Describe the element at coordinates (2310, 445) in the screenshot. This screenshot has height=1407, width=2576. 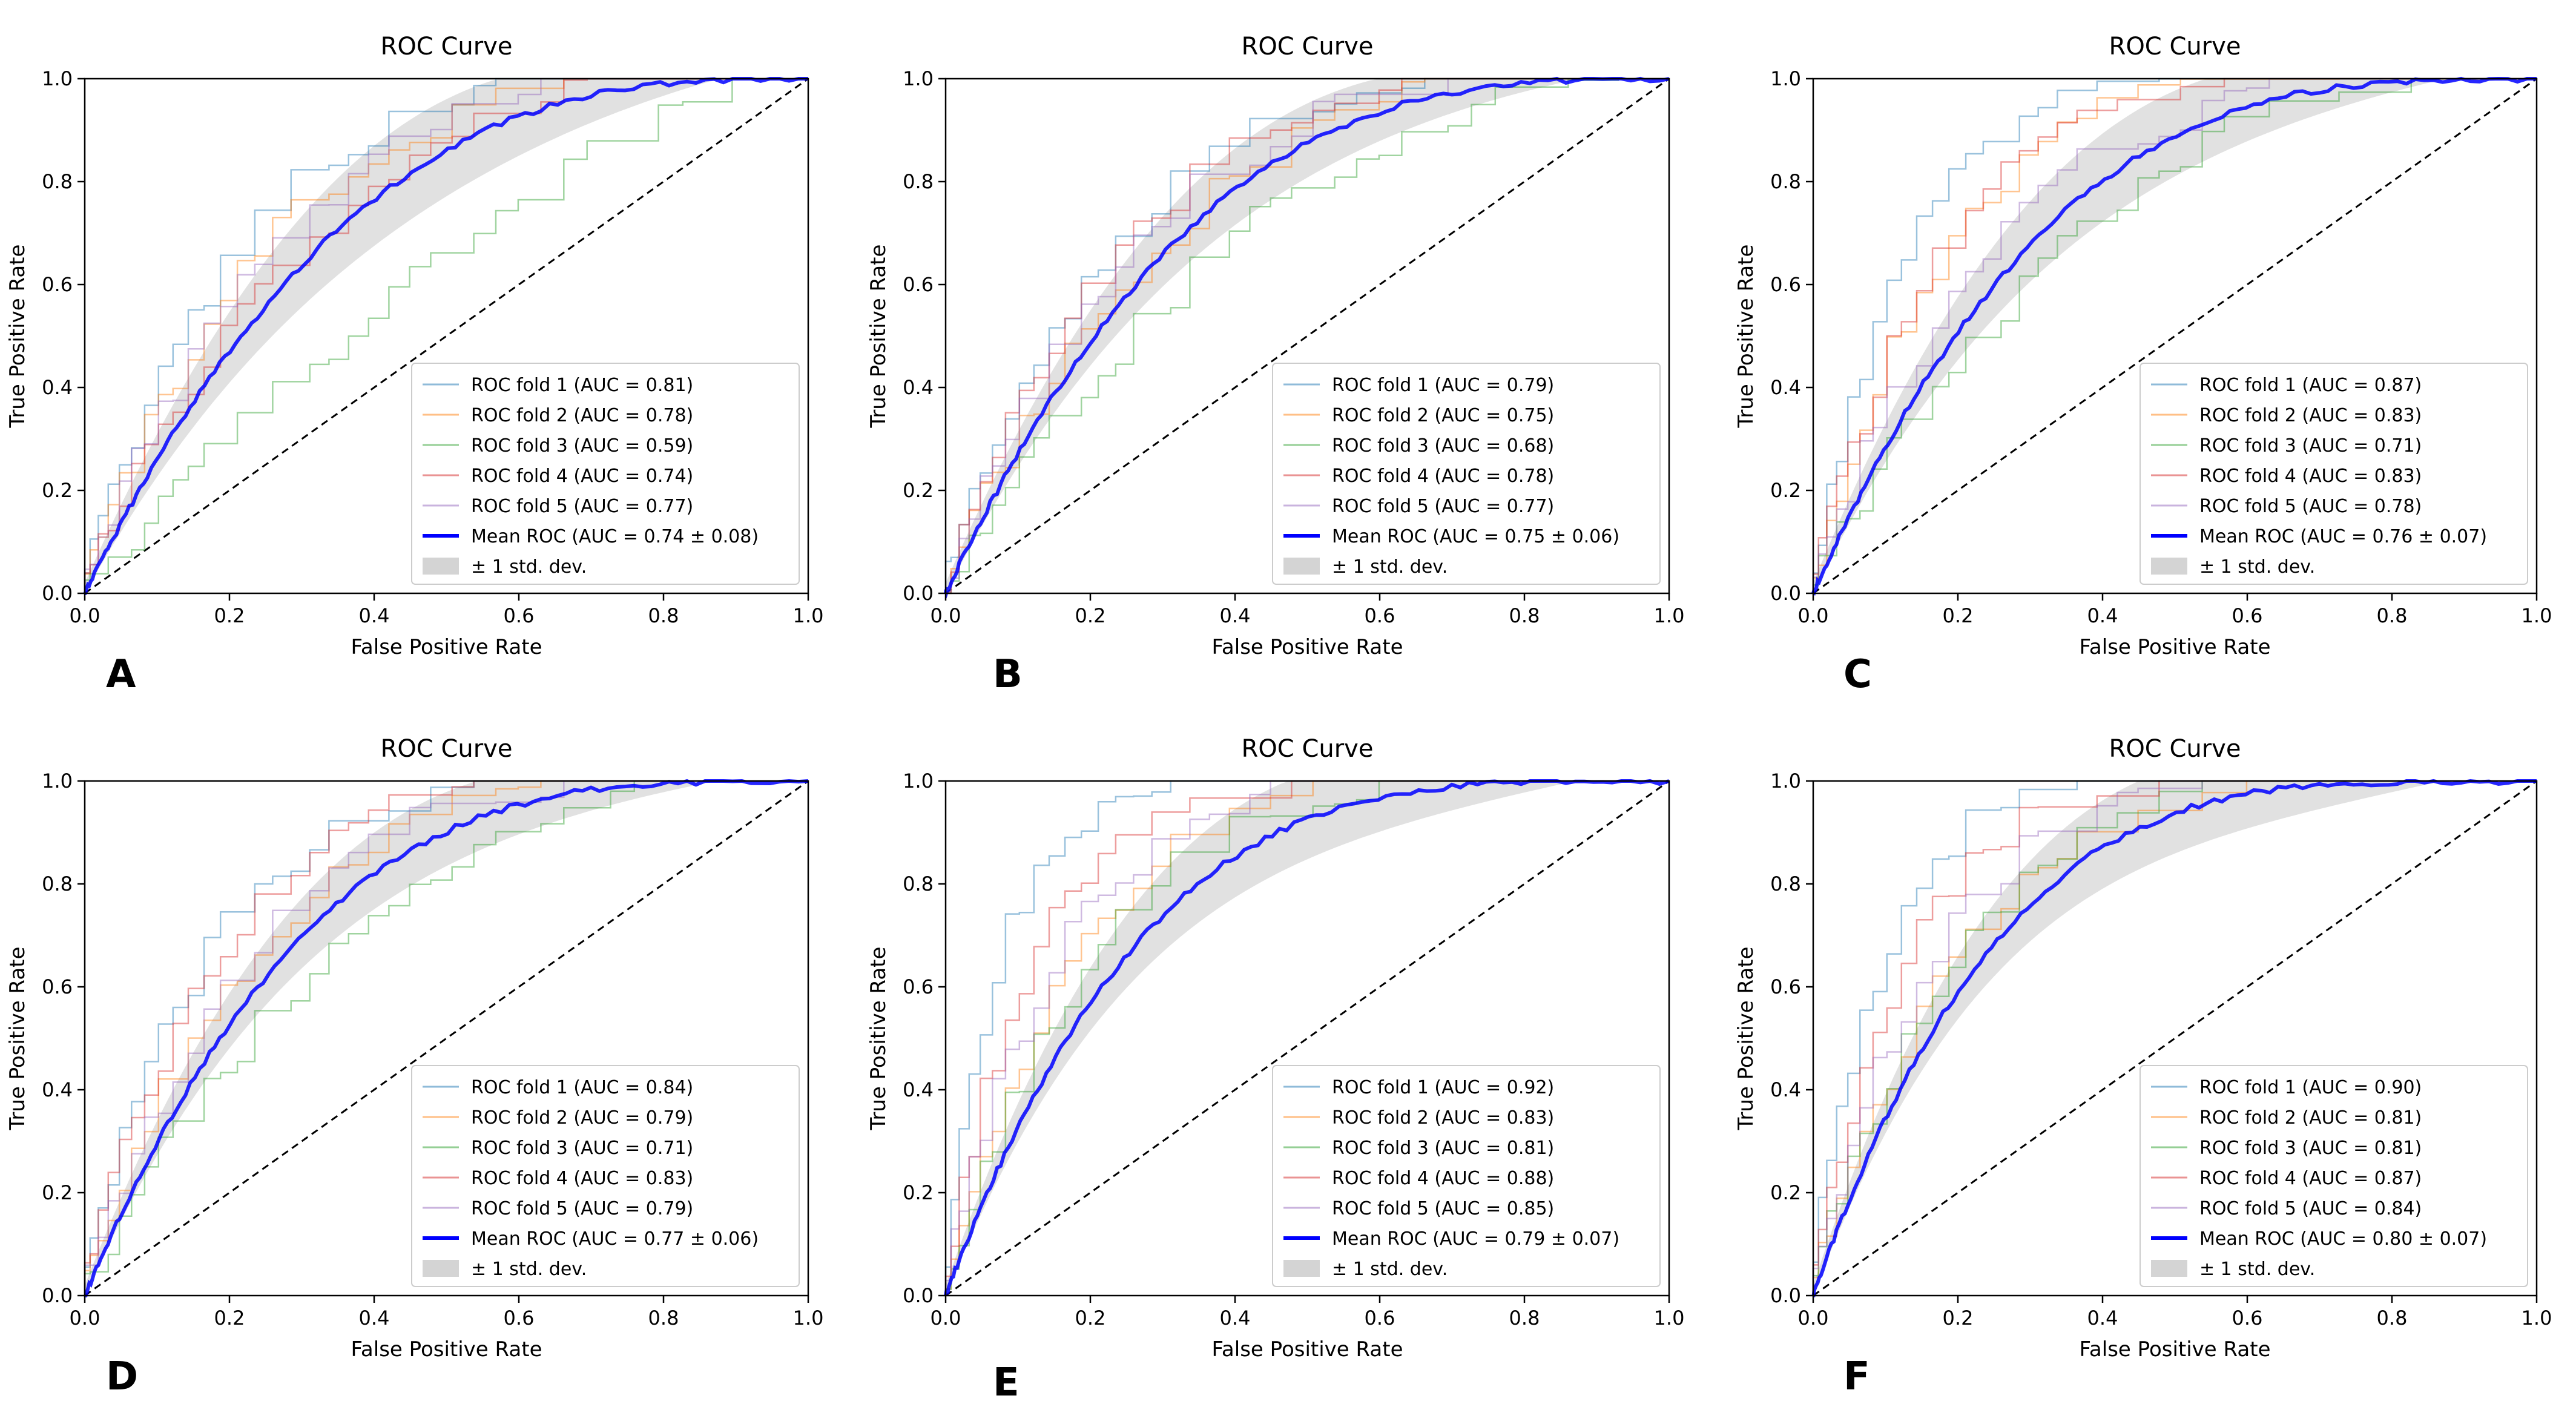
I see `legend-fold-3-label: ROC fold 3 (AUC = 0.71)` at that location.